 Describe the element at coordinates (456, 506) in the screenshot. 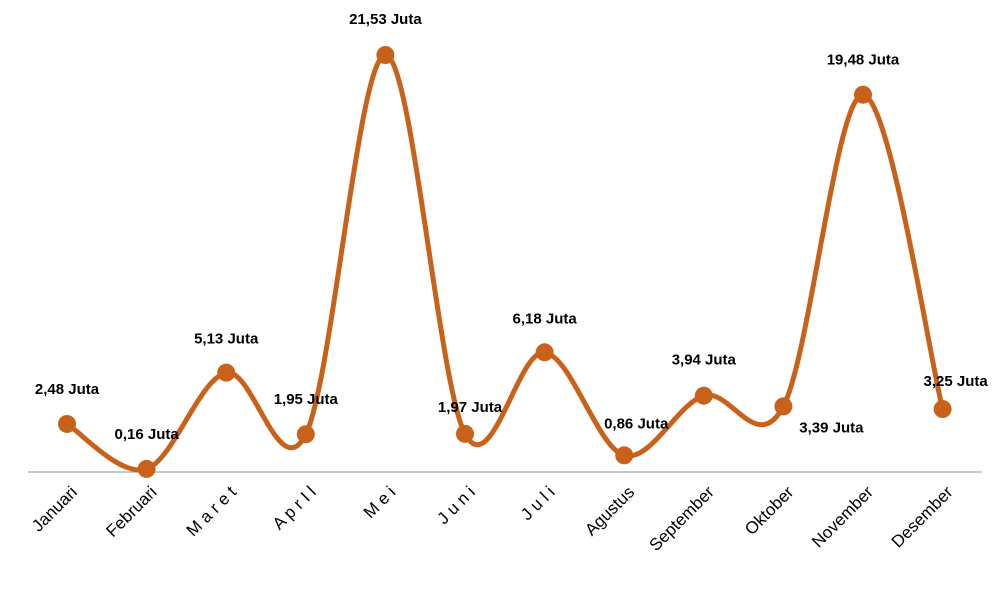

I see `x-tick-label: J u n i` at that location.